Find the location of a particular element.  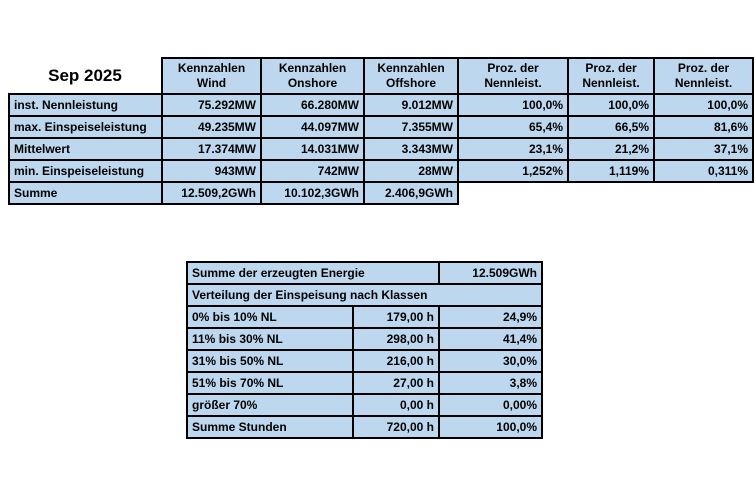

cell-value: 81,6% is located at coordinates (703, 127).